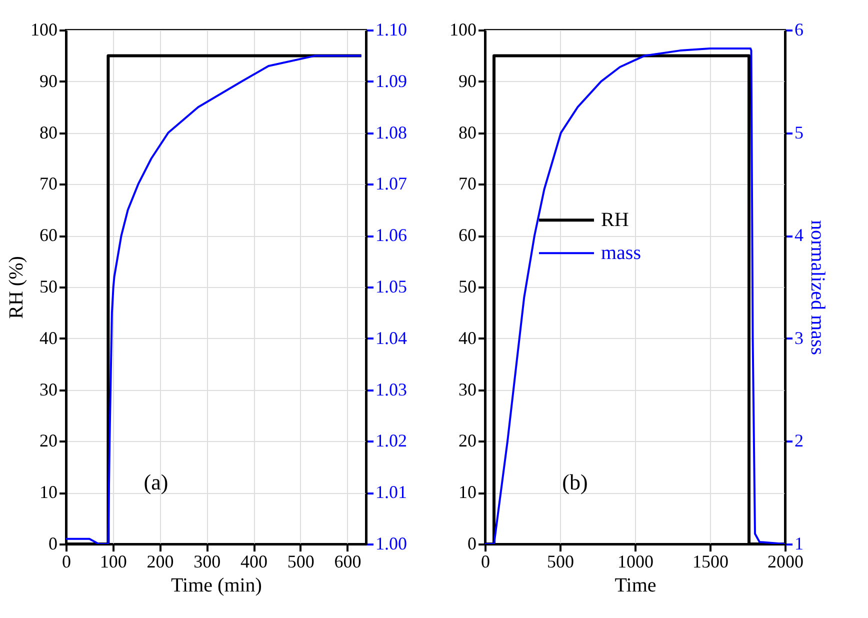 The width and height of the screenshot is (868, 618). I want to click on x-tick-label: 100, so click(113, 562).